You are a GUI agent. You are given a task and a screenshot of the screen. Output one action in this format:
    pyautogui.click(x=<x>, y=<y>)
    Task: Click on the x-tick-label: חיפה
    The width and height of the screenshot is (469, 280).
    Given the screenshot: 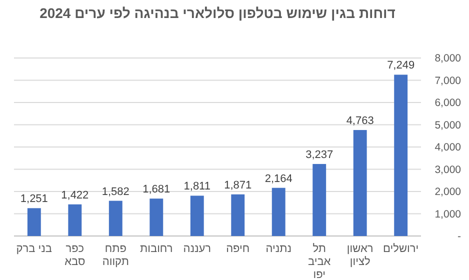 What is the action you would take?
    pyautogui.click(x=238, y=249)
    